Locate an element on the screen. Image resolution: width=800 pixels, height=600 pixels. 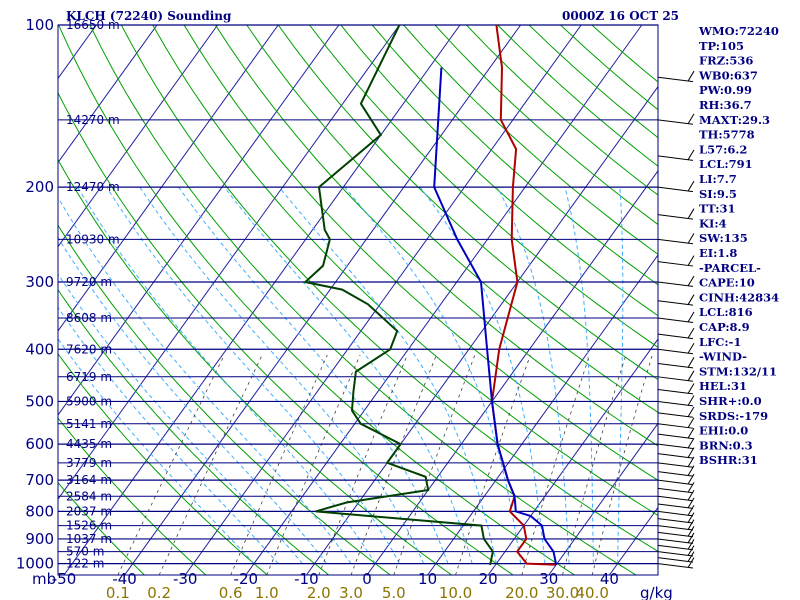
height-label: 9720 m is located at coordinates (89, 282).